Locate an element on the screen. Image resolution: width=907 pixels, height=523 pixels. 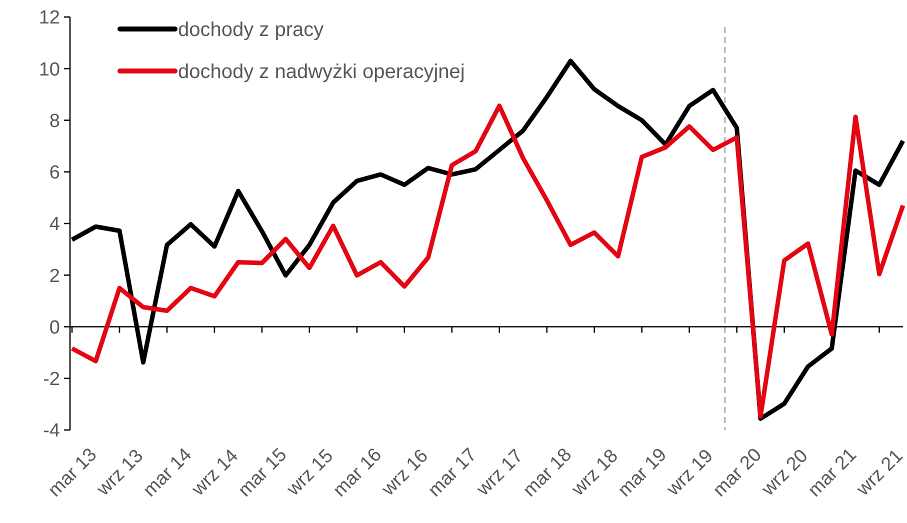
y-tick-label: 10 is located at coordinates (49, 69).